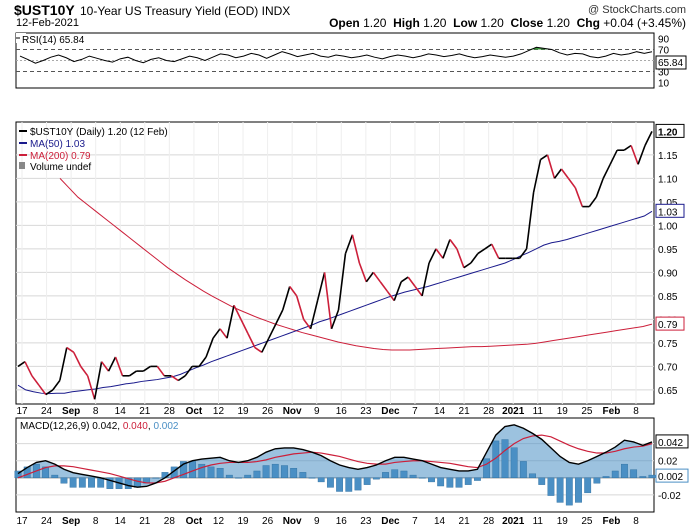 The height and width of the screenshot is (530, 700). I want to click on price-y-tick: 0.90, so click(668, 273).